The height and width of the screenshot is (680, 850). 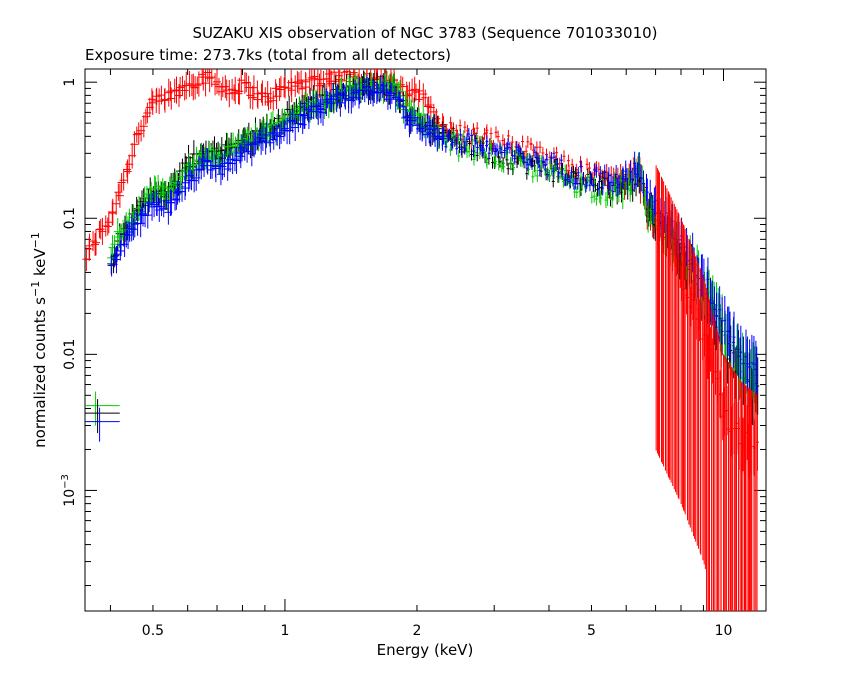 I want to click on x-tick-label: 5, so click(x=591, y=631).